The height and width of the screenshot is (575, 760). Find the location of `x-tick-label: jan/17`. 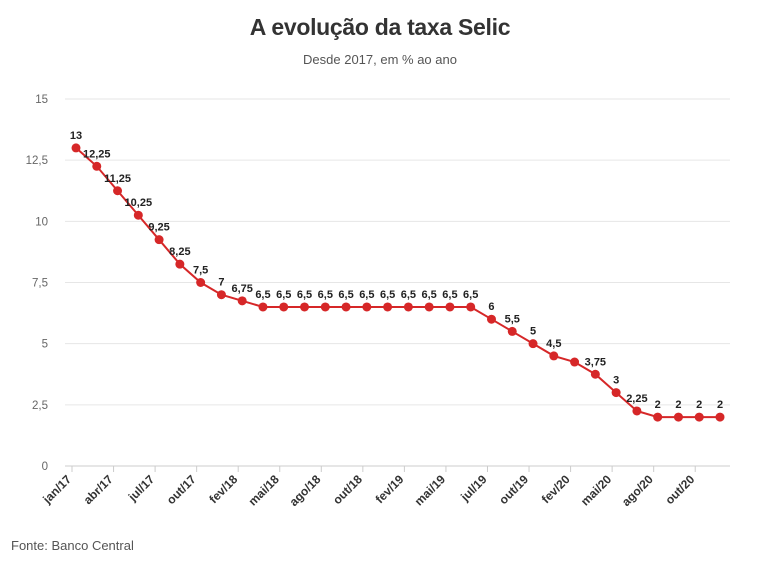

x-tick-label: jan/17 is located at coordinates (56, 489).